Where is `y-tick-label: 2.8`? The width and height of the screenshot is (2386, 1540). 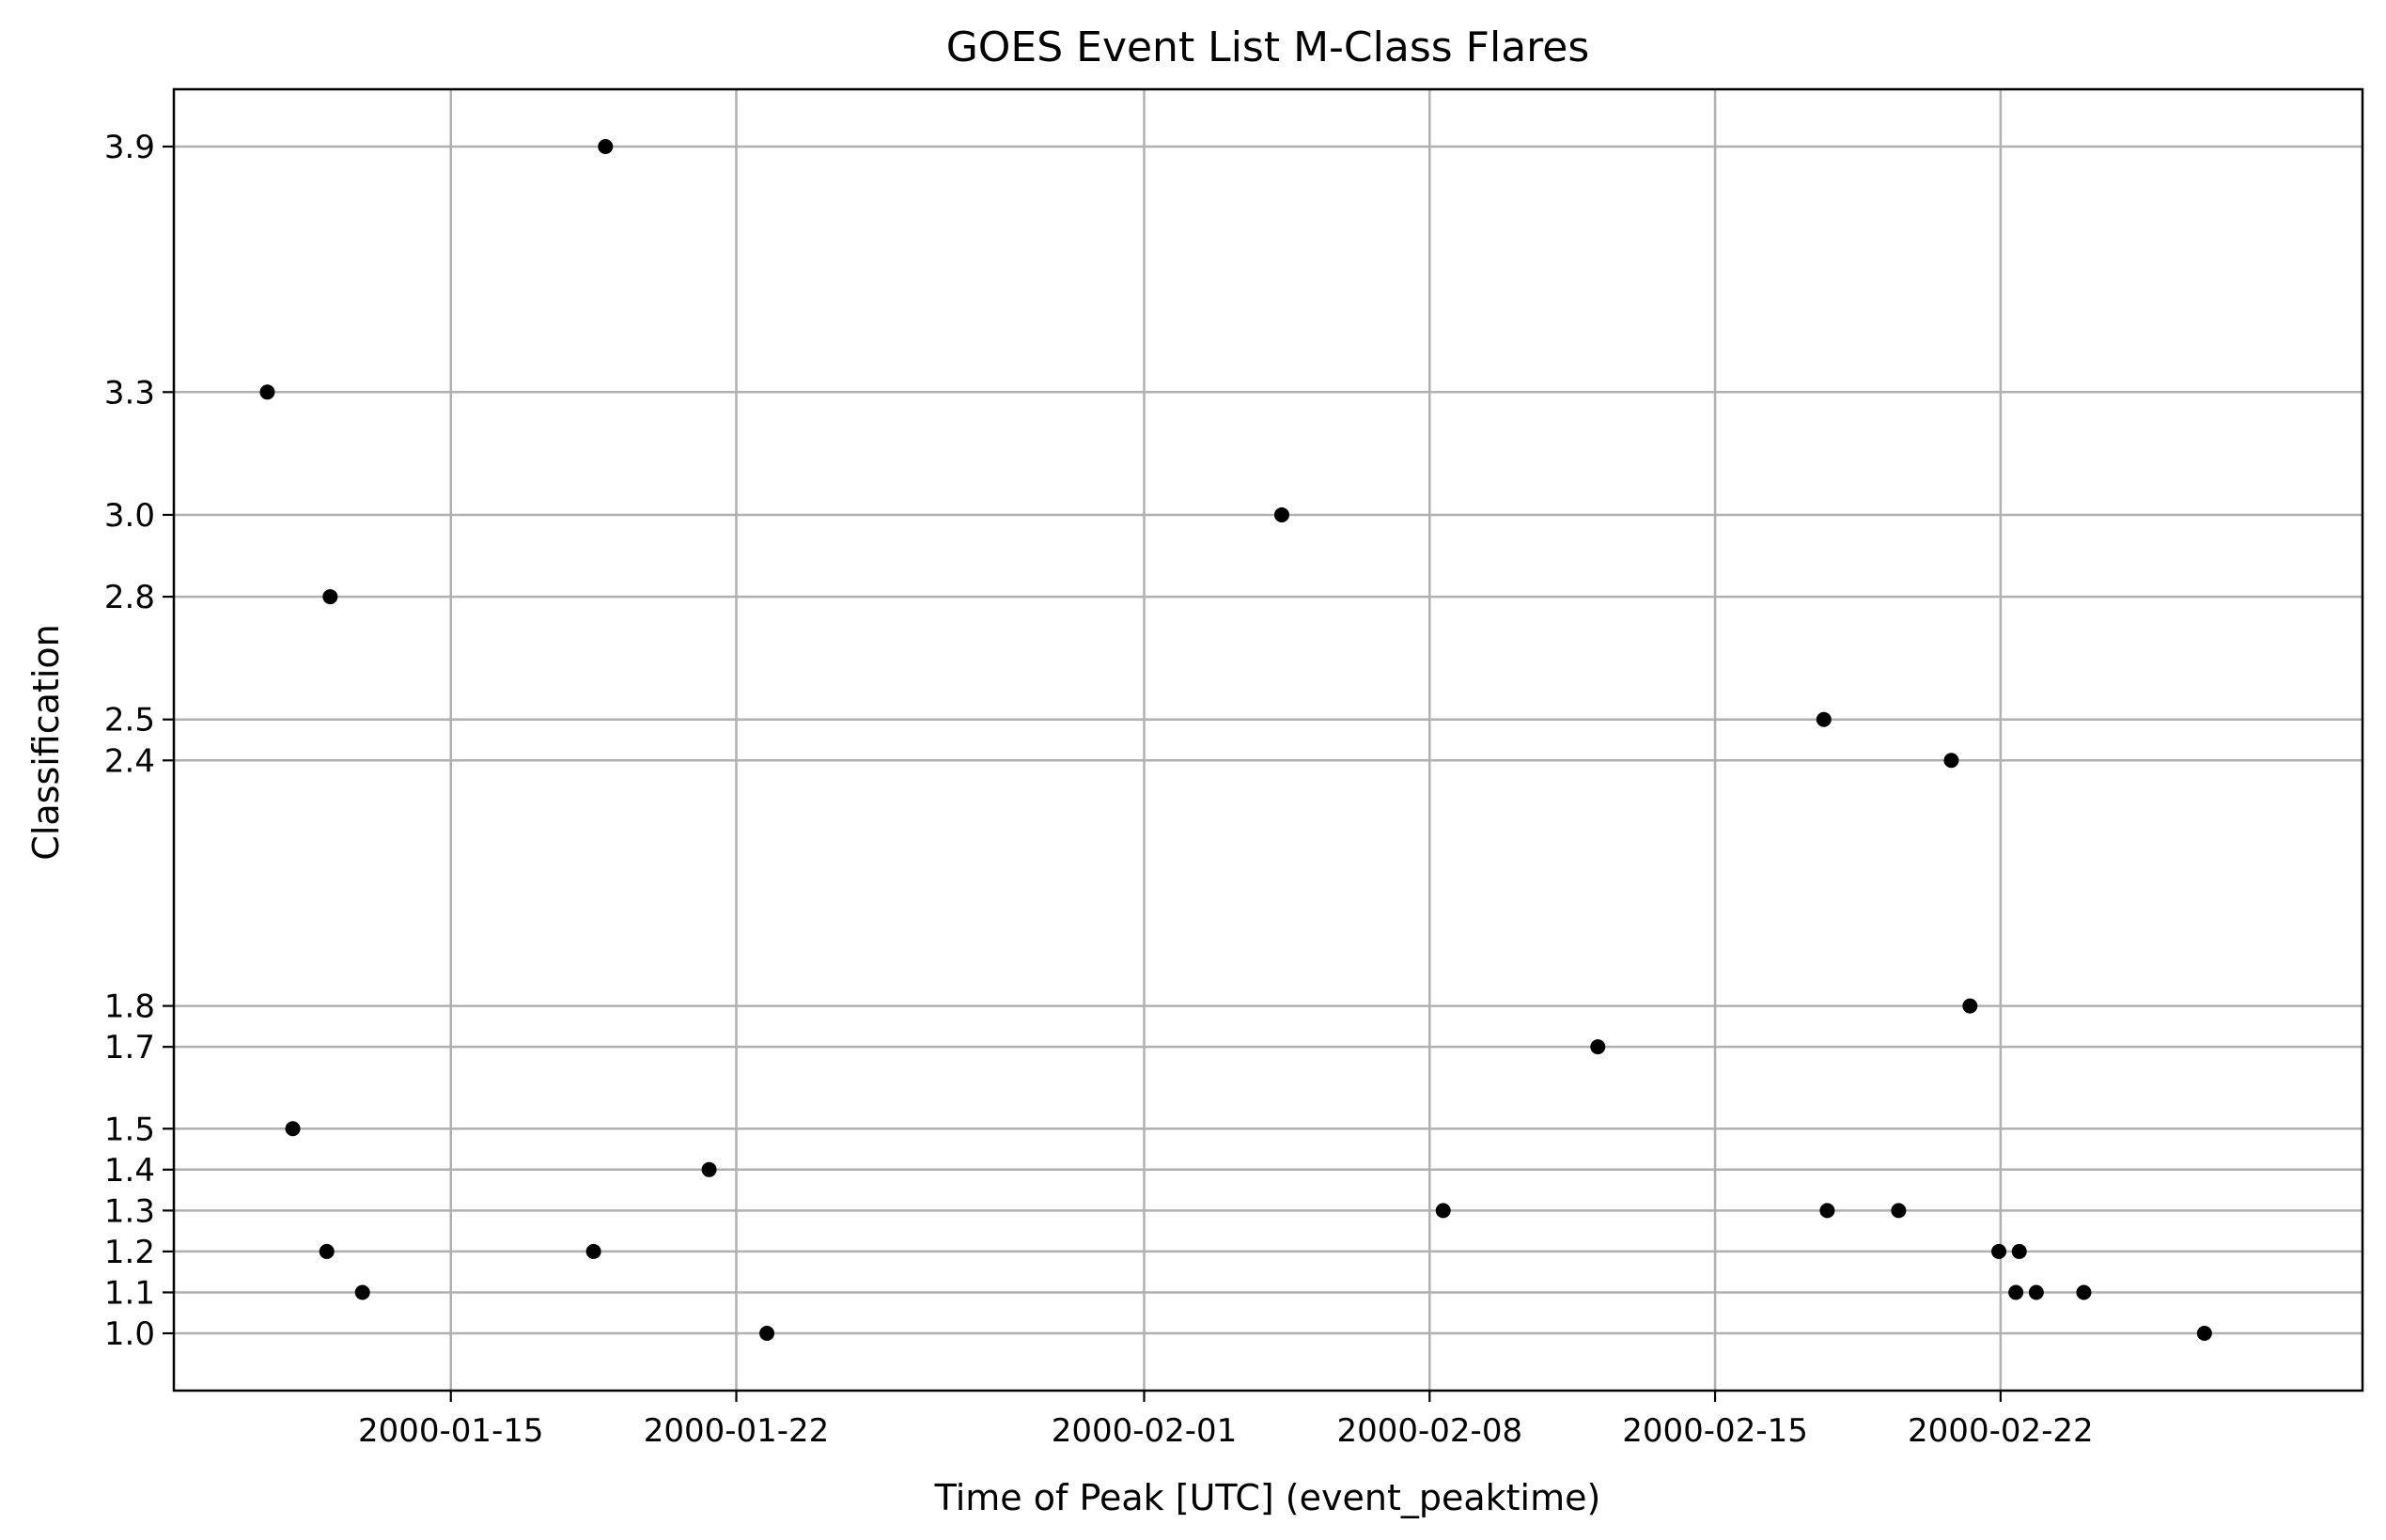
y-tick-label: 2.8 is located at coordinates (129, 597).